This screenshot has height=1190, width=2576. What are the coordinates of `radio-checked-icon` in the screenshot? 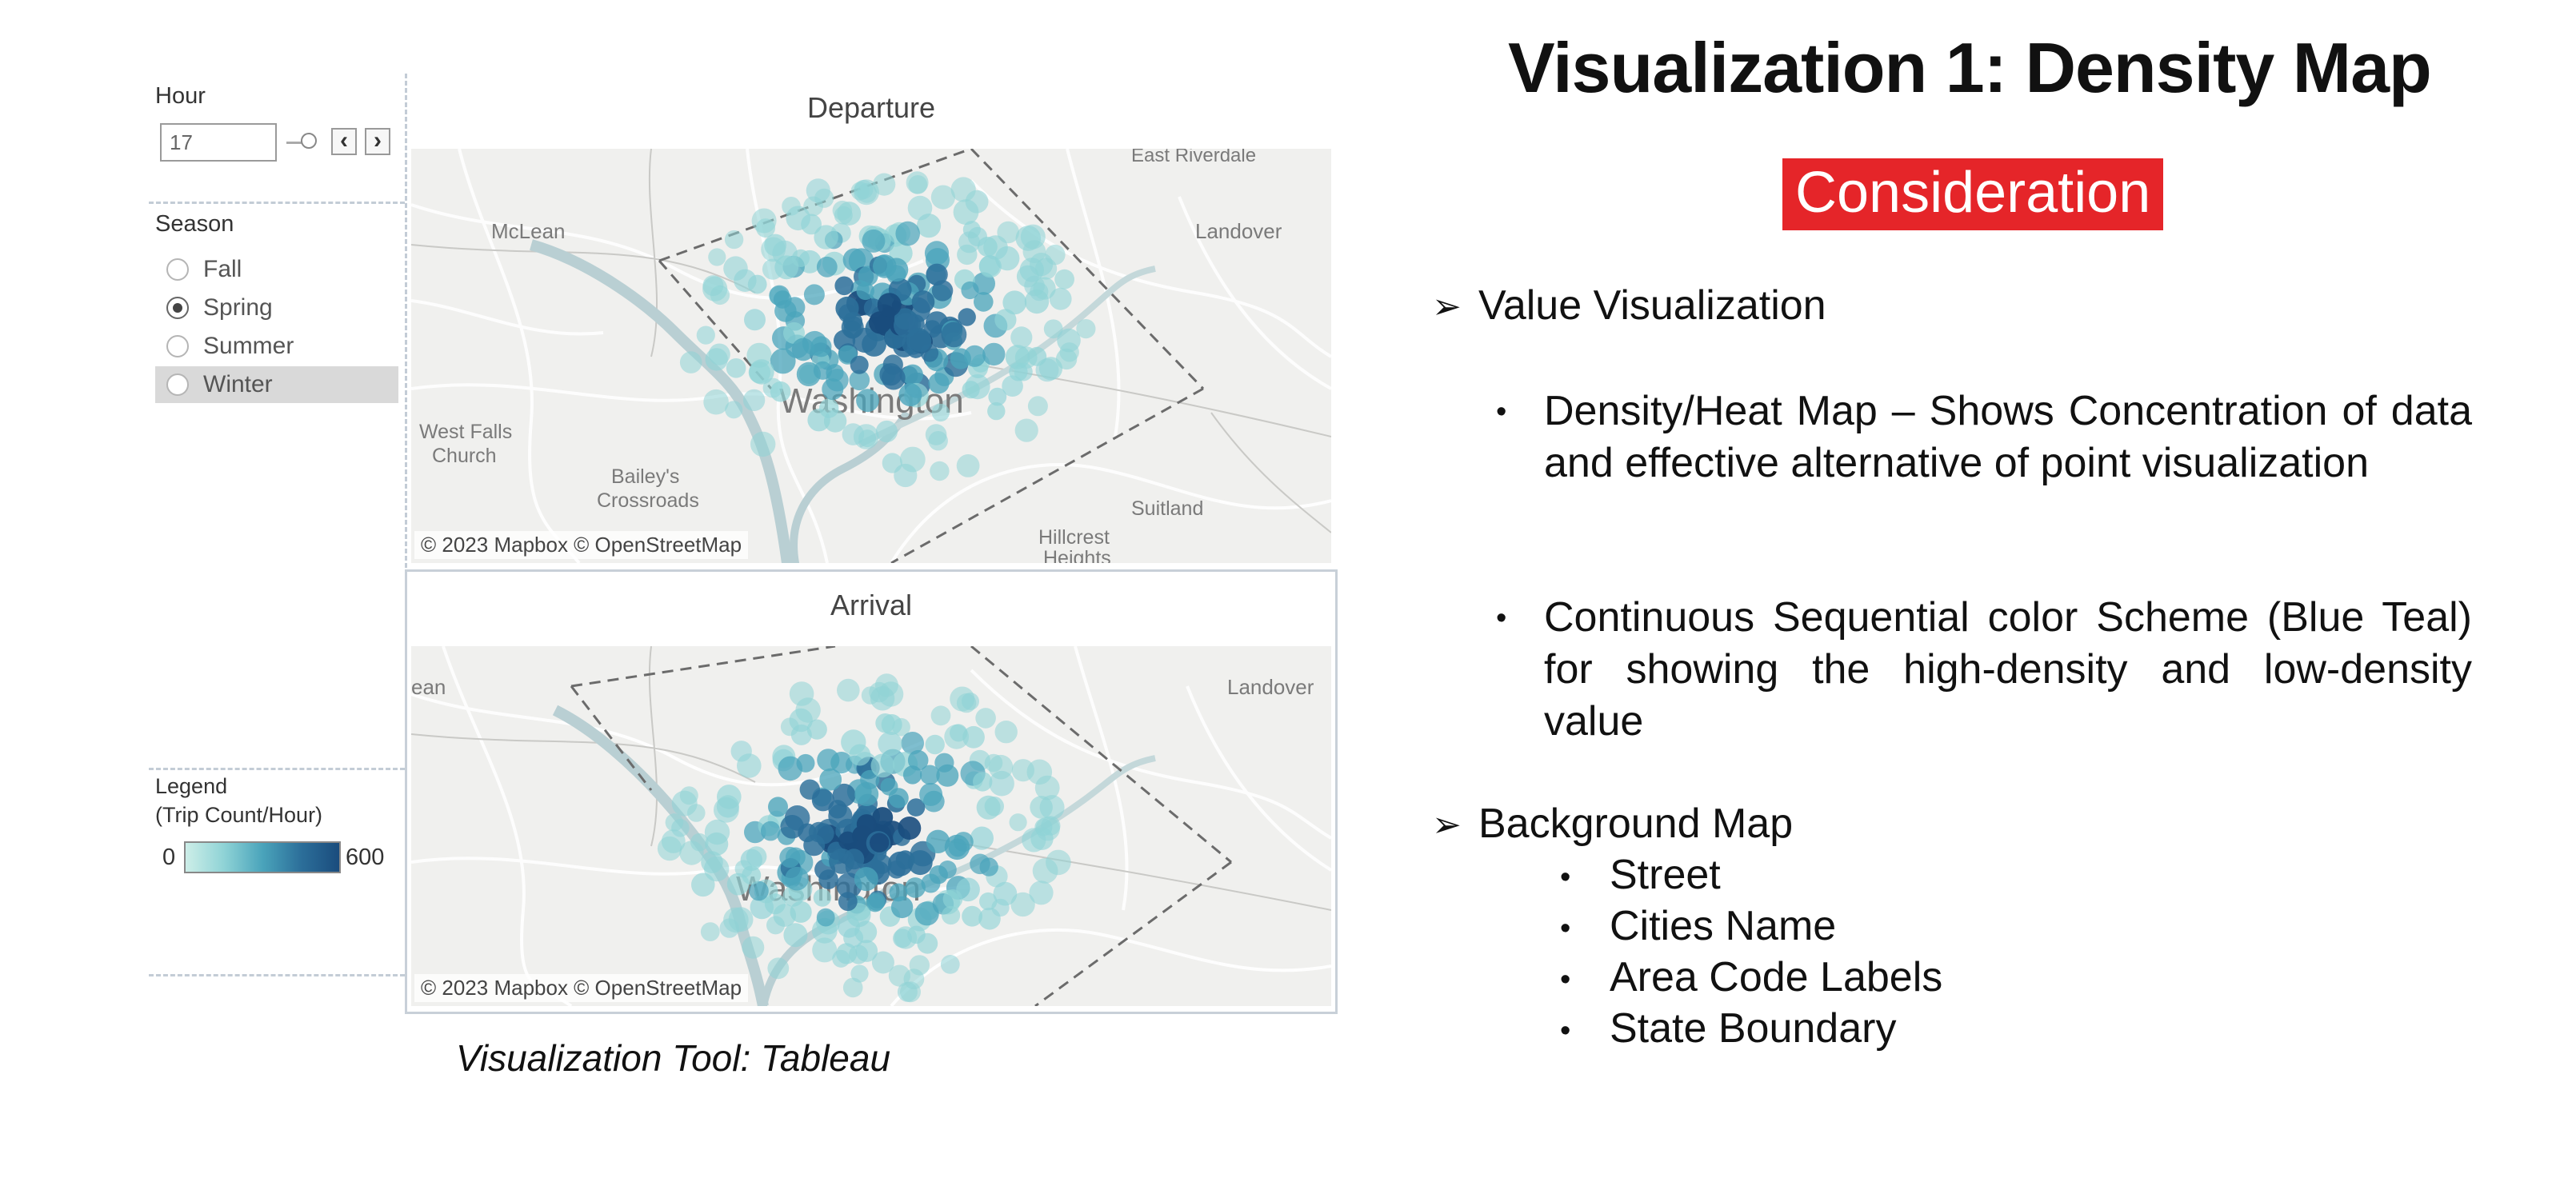 It's located at (177, 308).